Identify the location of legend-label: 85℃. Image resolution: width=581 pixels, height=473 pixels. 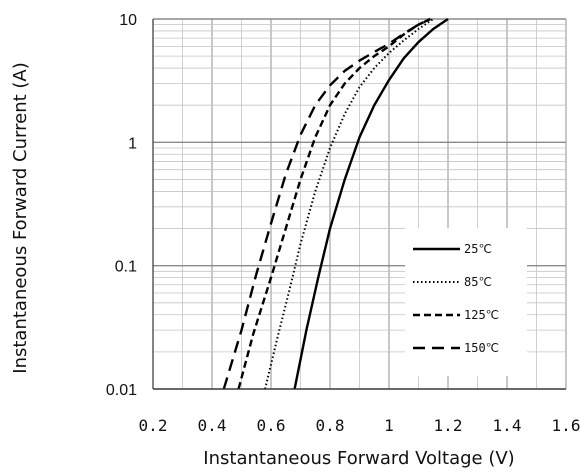
(478, 282).